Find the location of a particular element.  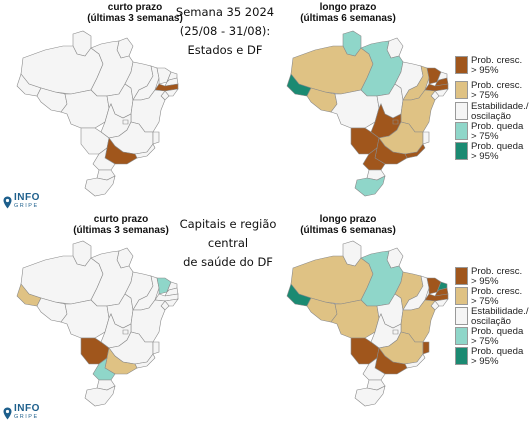

capitals-title-line2: de saúde do DF is located at coordinates (228, 262).